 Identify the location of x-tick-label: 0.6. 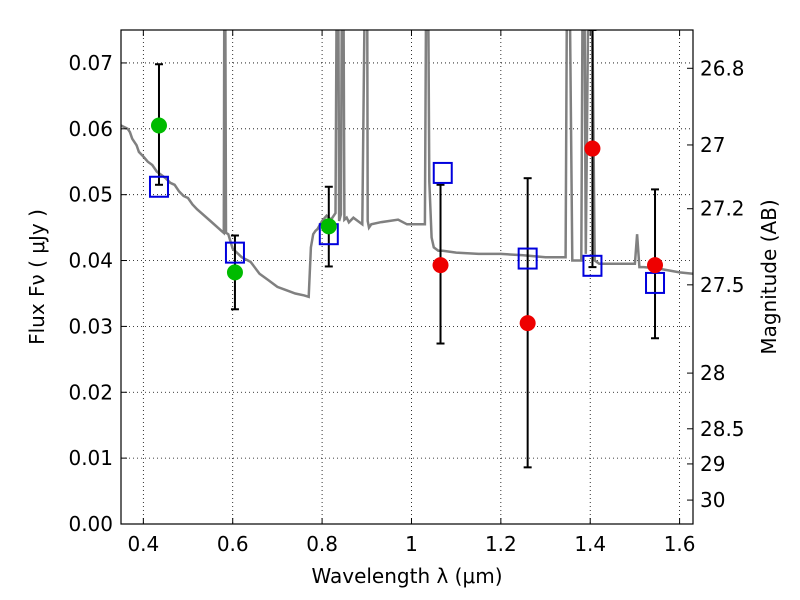
(233, 544).